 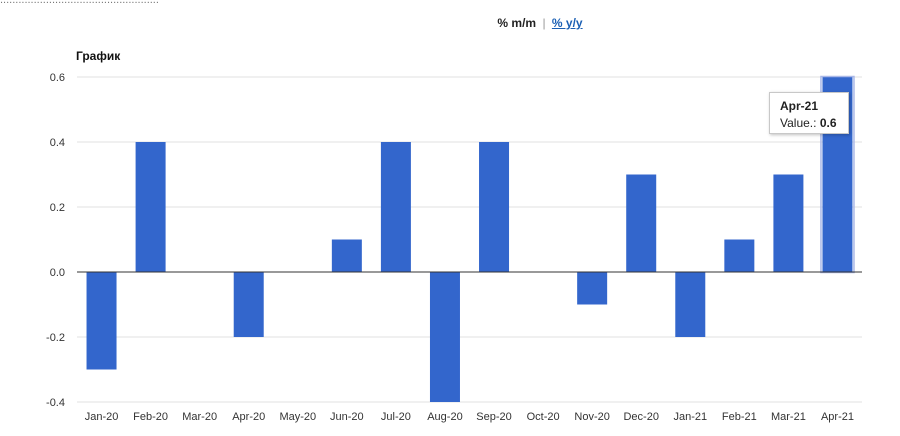 What do you see at coordinates (798, 123) in the screenshot?
I see `tooltip-value-label: Value.:` at bounding box center [798, 123].